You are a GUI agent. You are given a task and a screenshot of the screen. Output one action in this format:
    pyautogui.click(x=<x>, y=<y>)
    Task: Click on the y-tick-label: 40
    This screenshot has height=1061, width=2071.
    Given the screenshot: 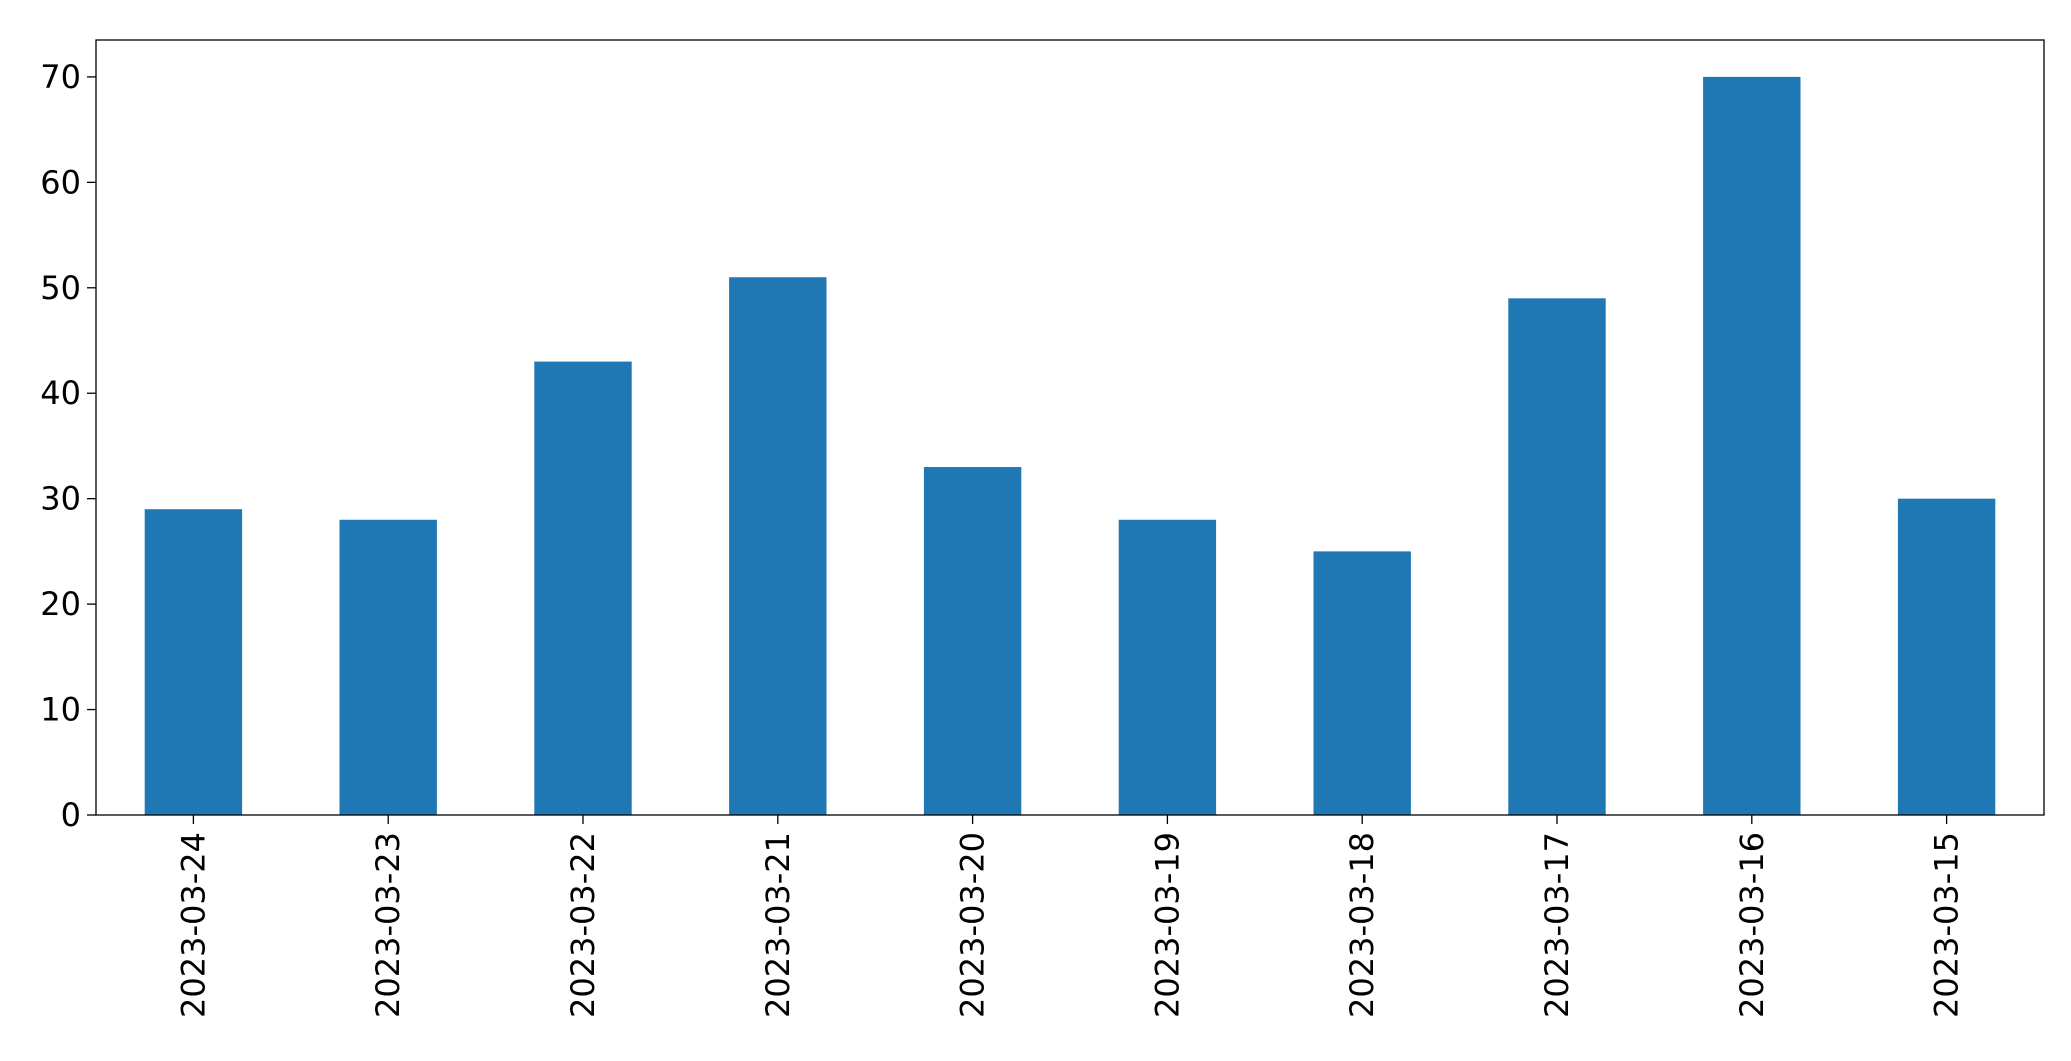 What is the action you would take?
    pyautogui.click(x=60, y=393)
    